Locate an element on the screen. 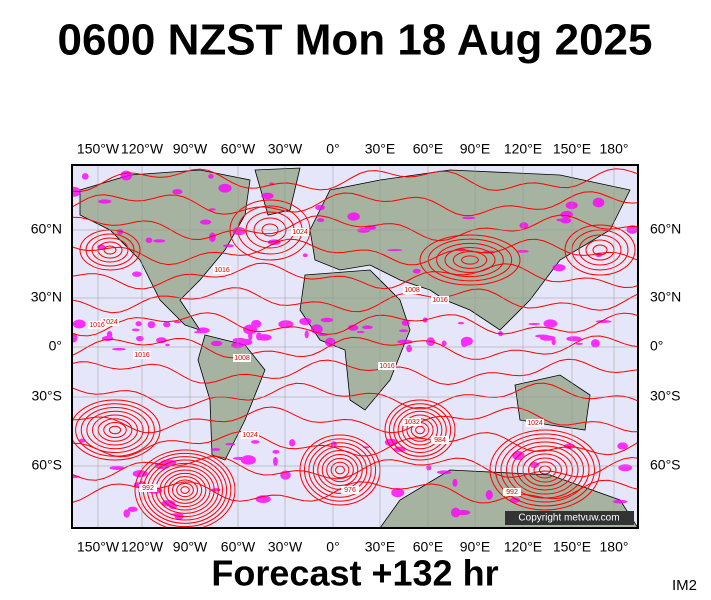  latitude-label: 60°S is located at coordinates (665, 465).